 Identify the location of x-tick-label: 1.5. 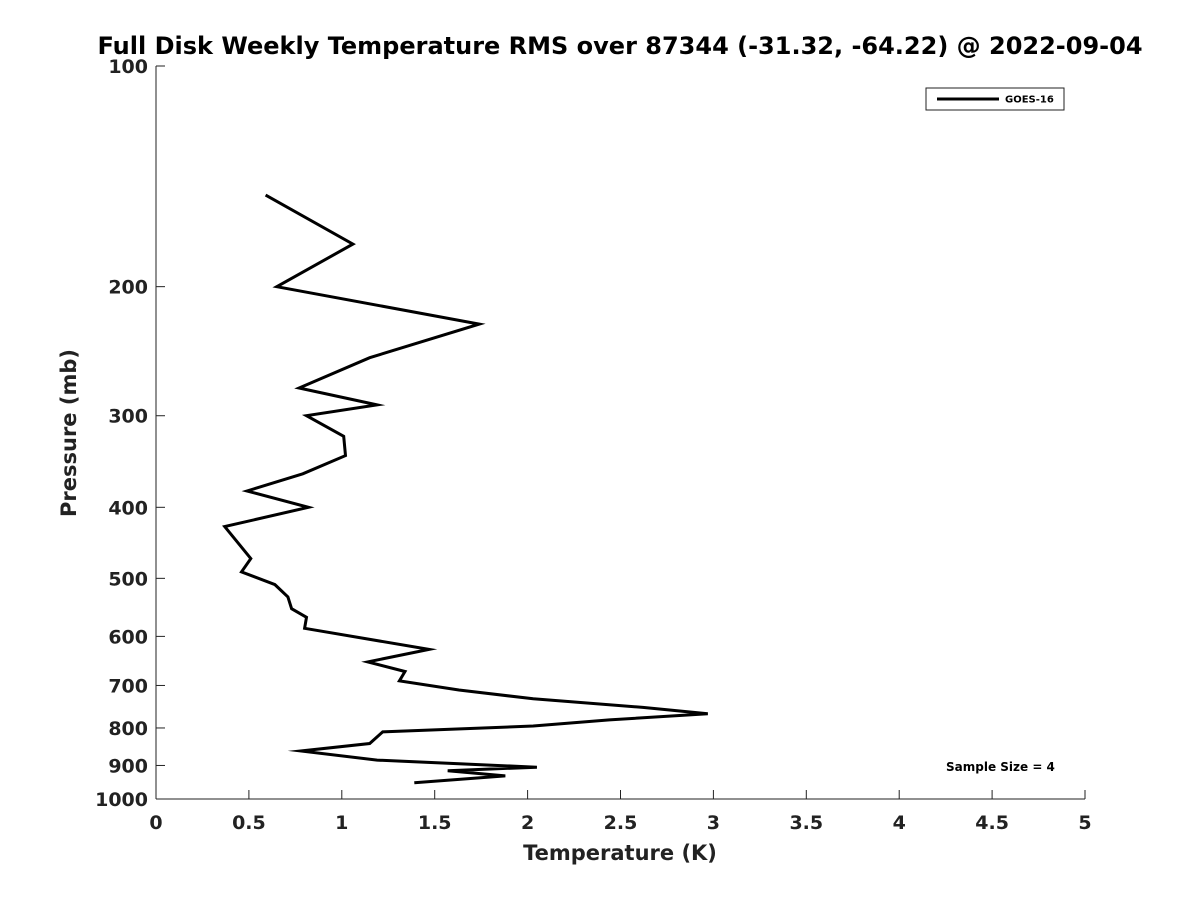
(435, 823).